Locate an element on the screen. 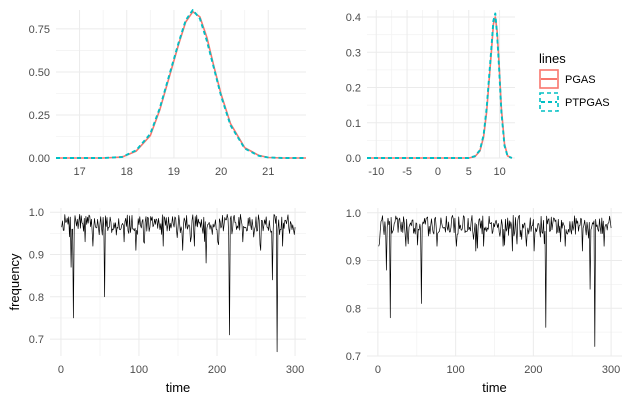  y-tick-label: 0.3 is located at coordinates (353, 53).